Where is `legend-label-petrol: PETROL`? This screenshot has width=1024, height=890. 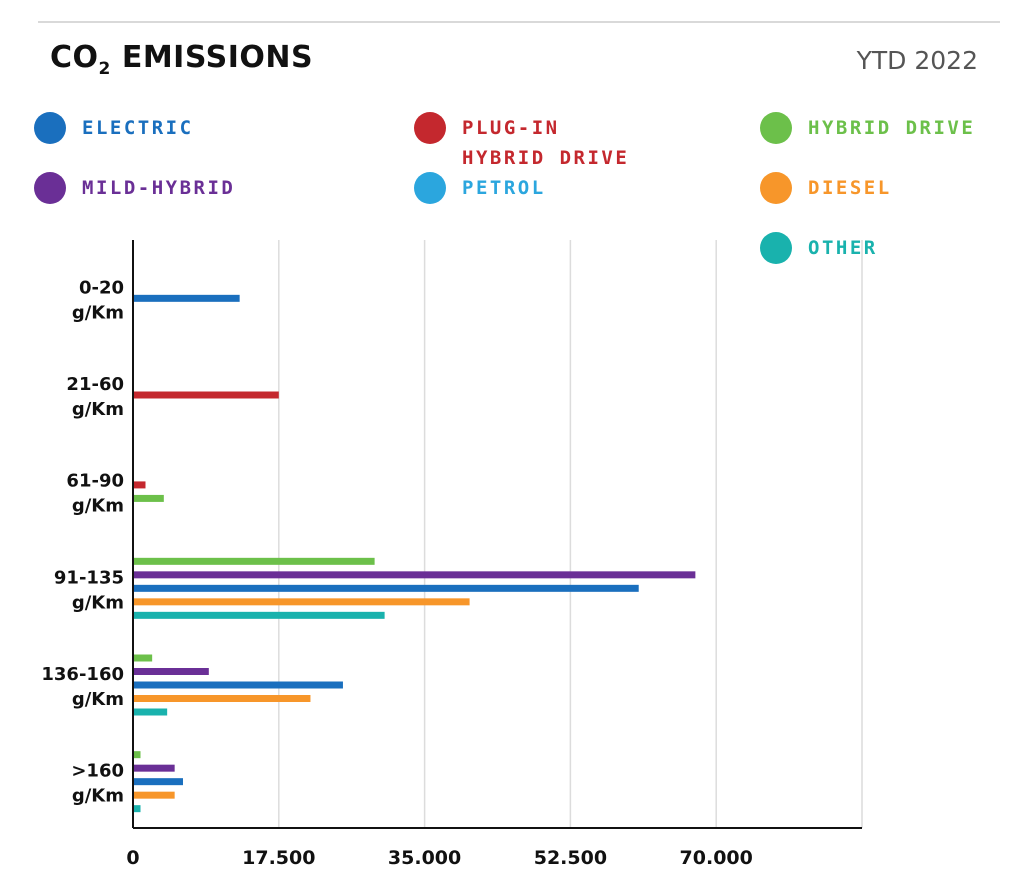 legend-label-petrol: PETROL is located at coordinates (504, 188).